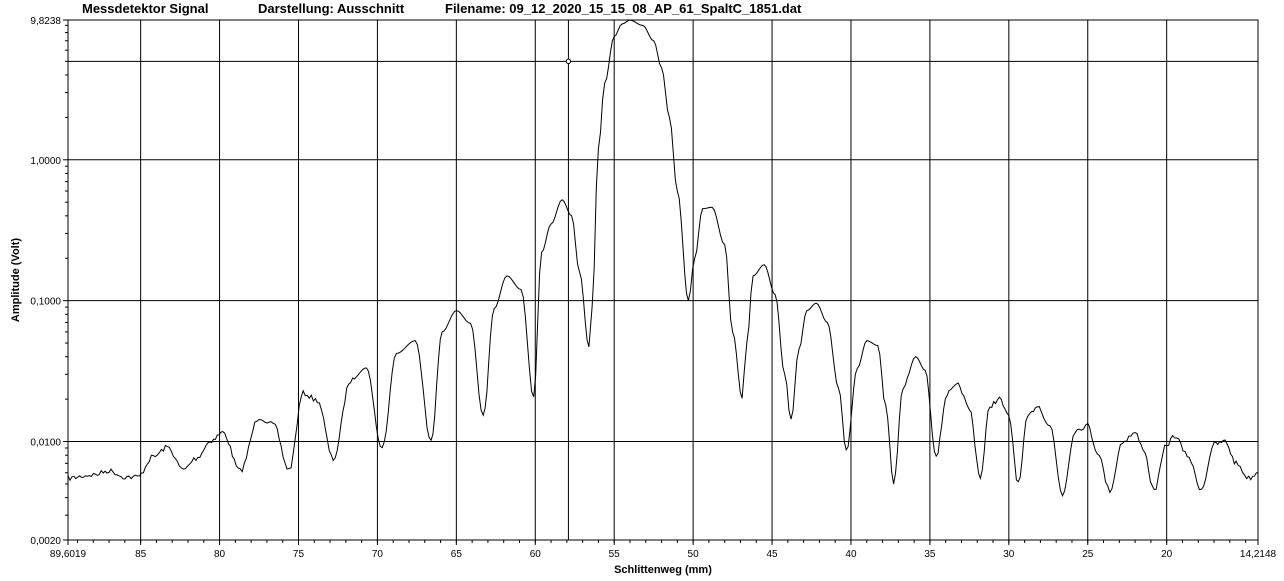 This screenshot has height=581, width=1284. What do you see at coordinates (45, 21) in the screenshot?
I see `y-tick-label: 9,8238` at bounding box center [45, 21].